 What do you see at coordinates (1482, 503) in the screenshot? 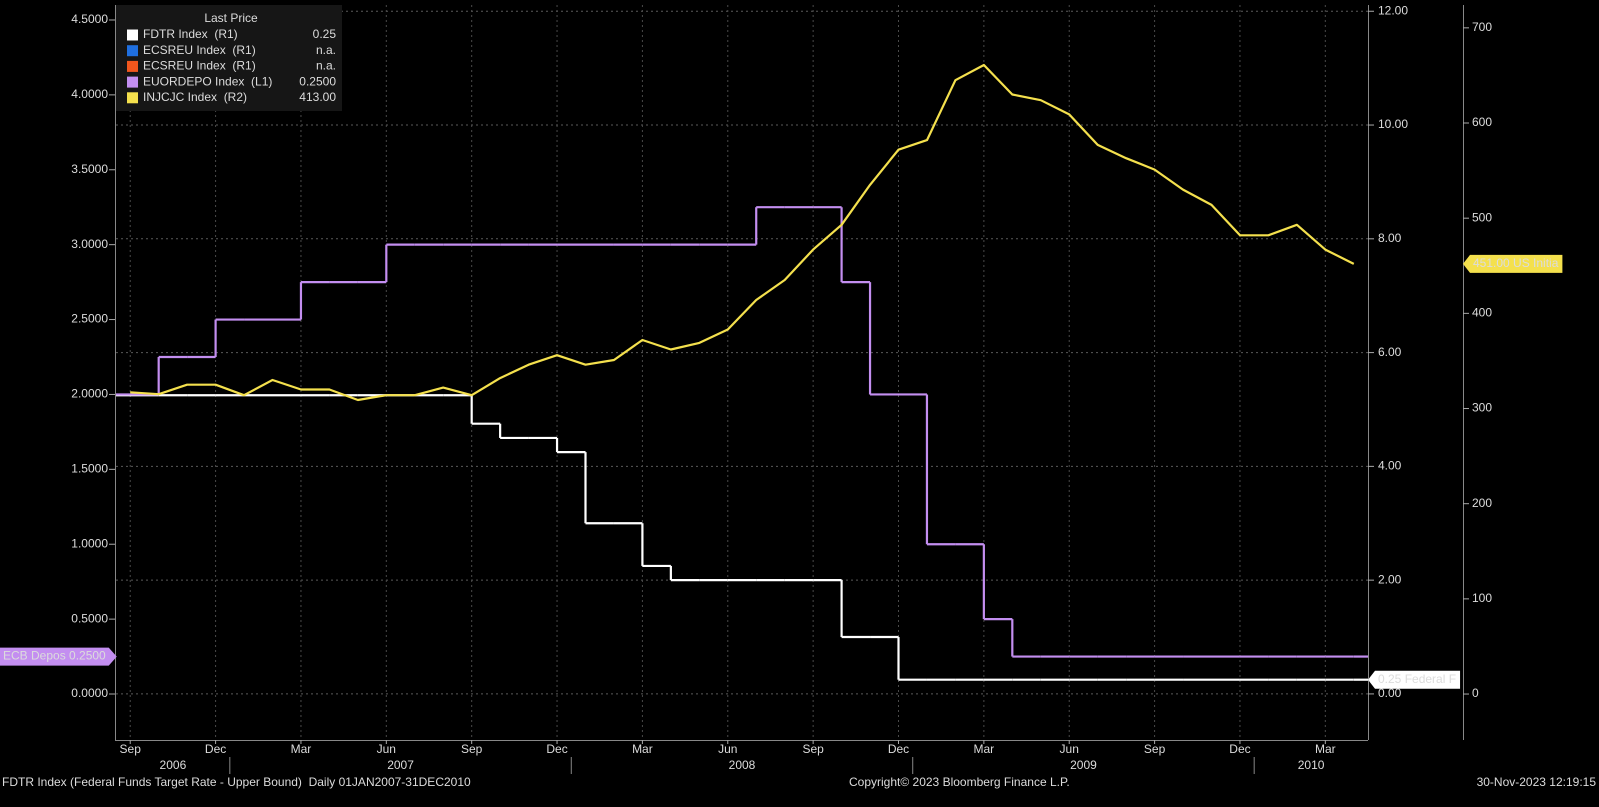
I see `y3-tick-label: 200` at bounding box center [1482, 503].